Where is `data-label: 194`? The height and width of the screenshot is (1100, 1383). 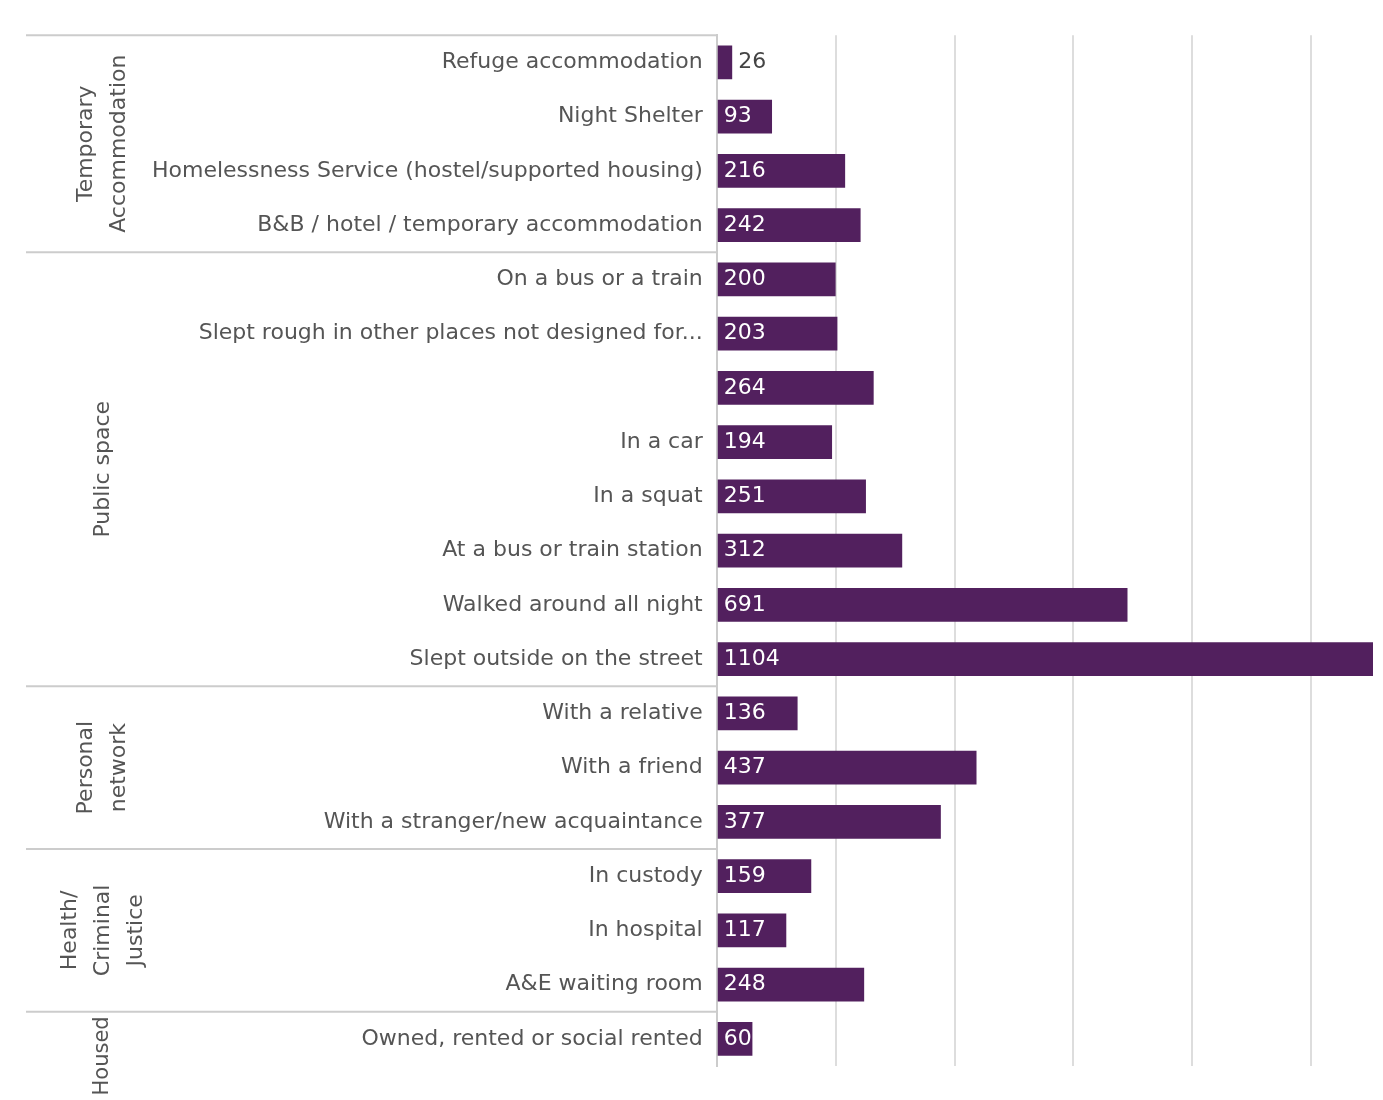 data-label: 194 is located at coordinates (744, 440).